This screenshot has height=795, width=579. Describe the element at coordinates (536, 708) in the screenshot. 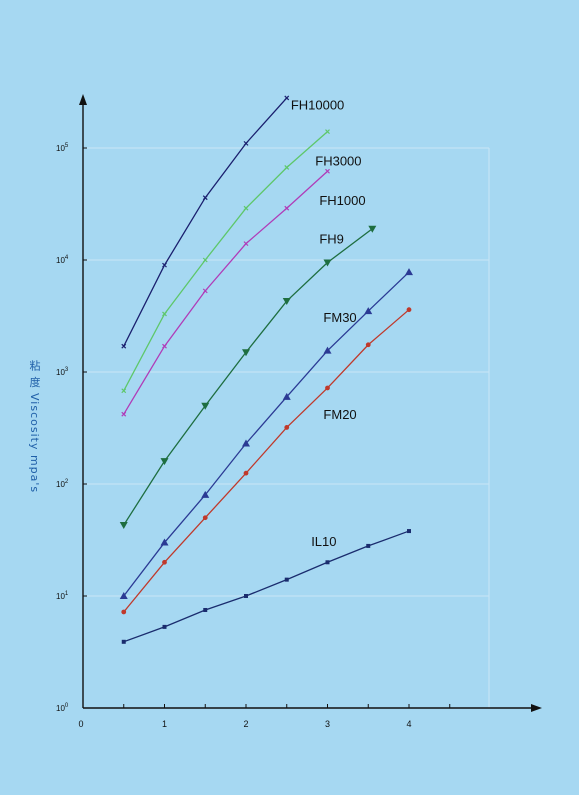

I see `x-axis-arrow` at that location.